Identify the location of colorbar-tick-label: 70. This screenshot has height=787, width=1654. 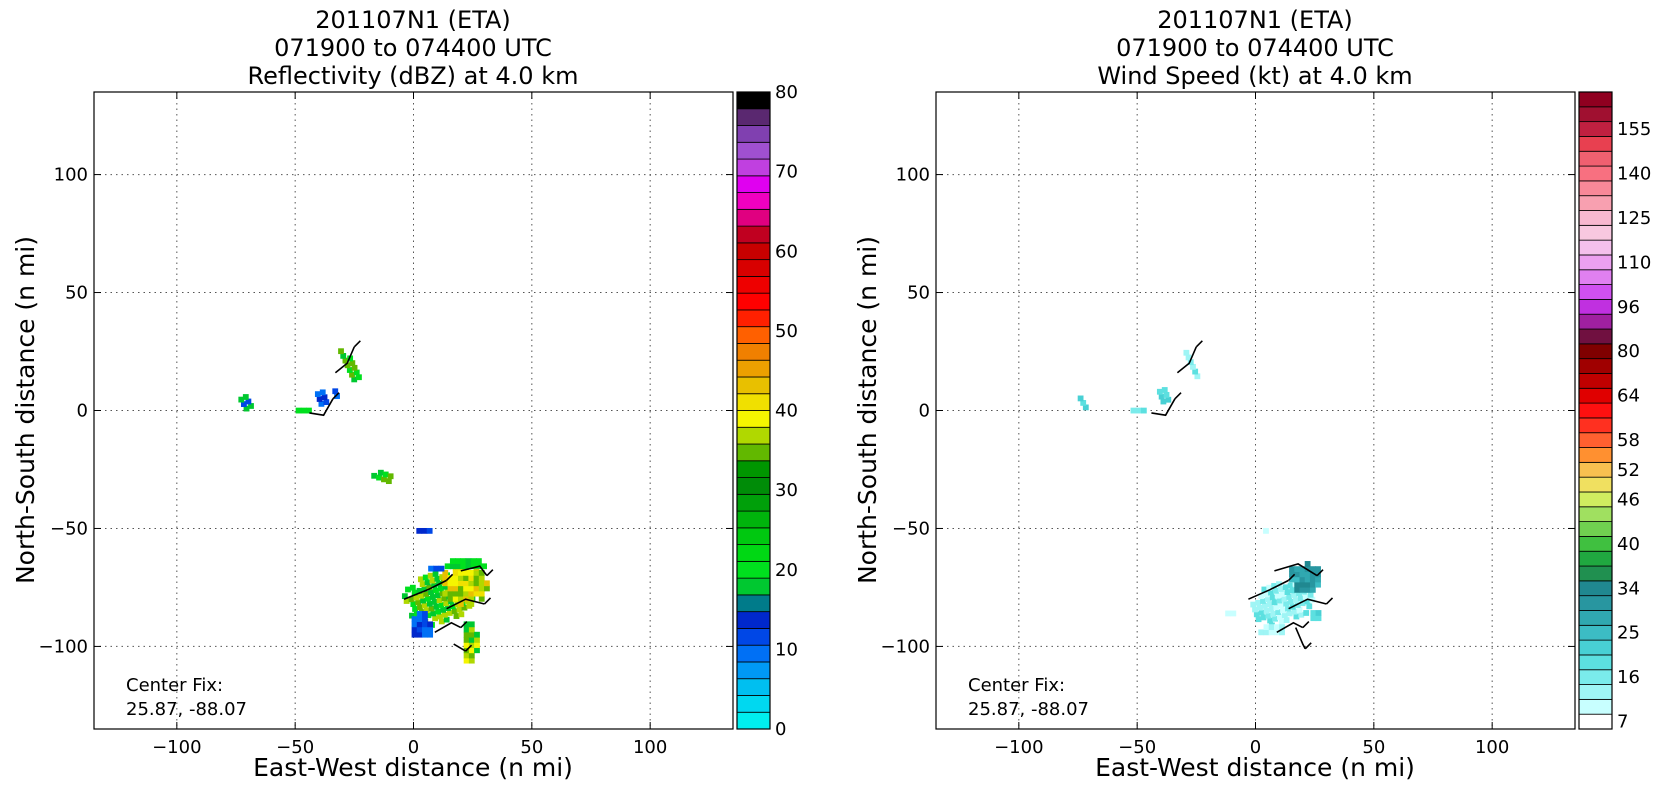
(786, 172).